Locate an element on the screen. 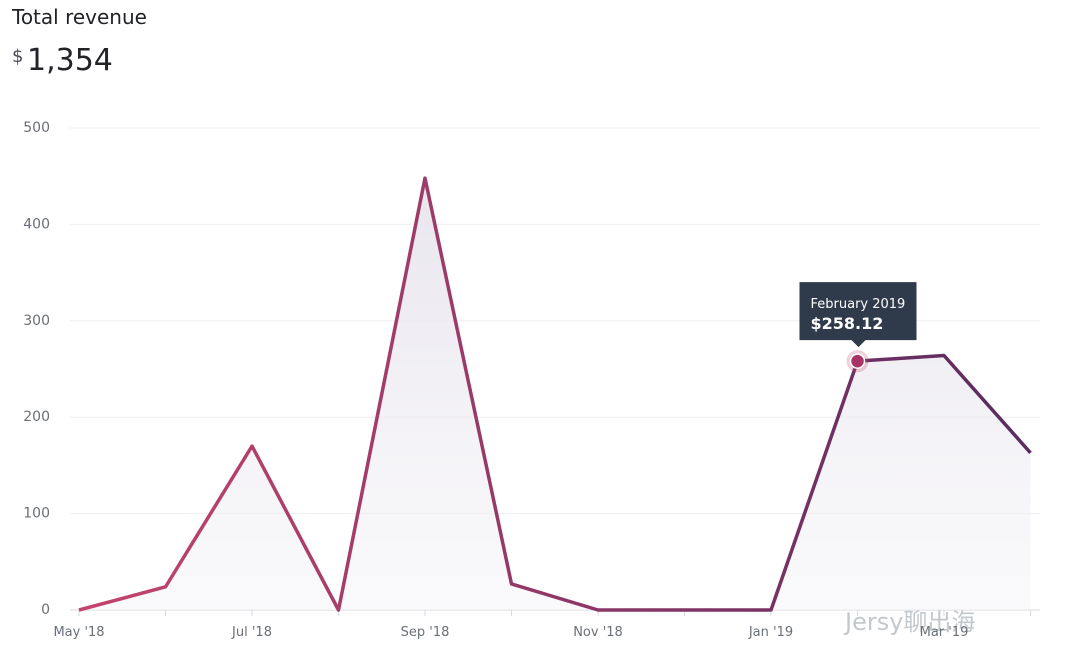  y-tick-label: 400 is located at coordinates (36, 224).